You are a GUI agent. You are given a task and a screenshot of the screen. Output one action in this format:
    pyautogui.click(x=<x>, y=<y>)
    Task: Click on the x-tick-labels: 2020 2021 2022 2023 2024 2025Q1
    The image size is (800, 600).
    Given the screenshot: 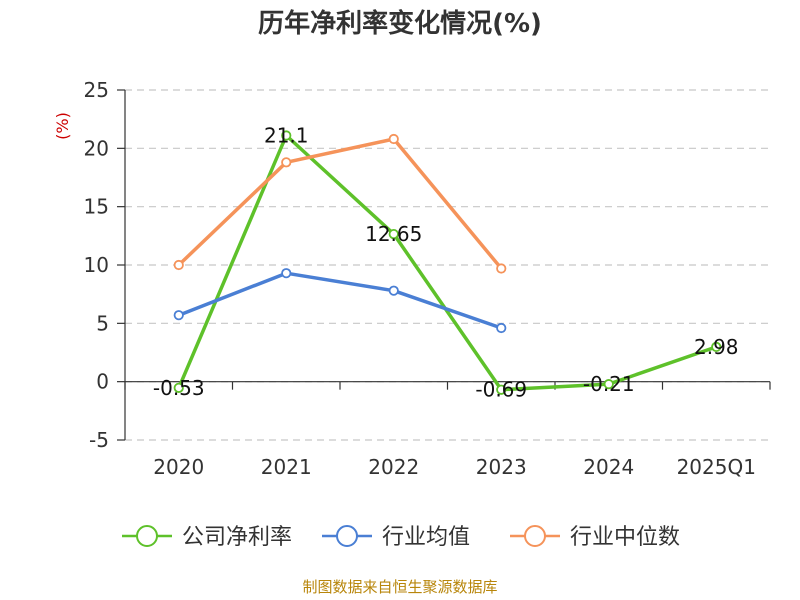 What is the action you would take?
    pyautogui.click(x=454, y=467)
    